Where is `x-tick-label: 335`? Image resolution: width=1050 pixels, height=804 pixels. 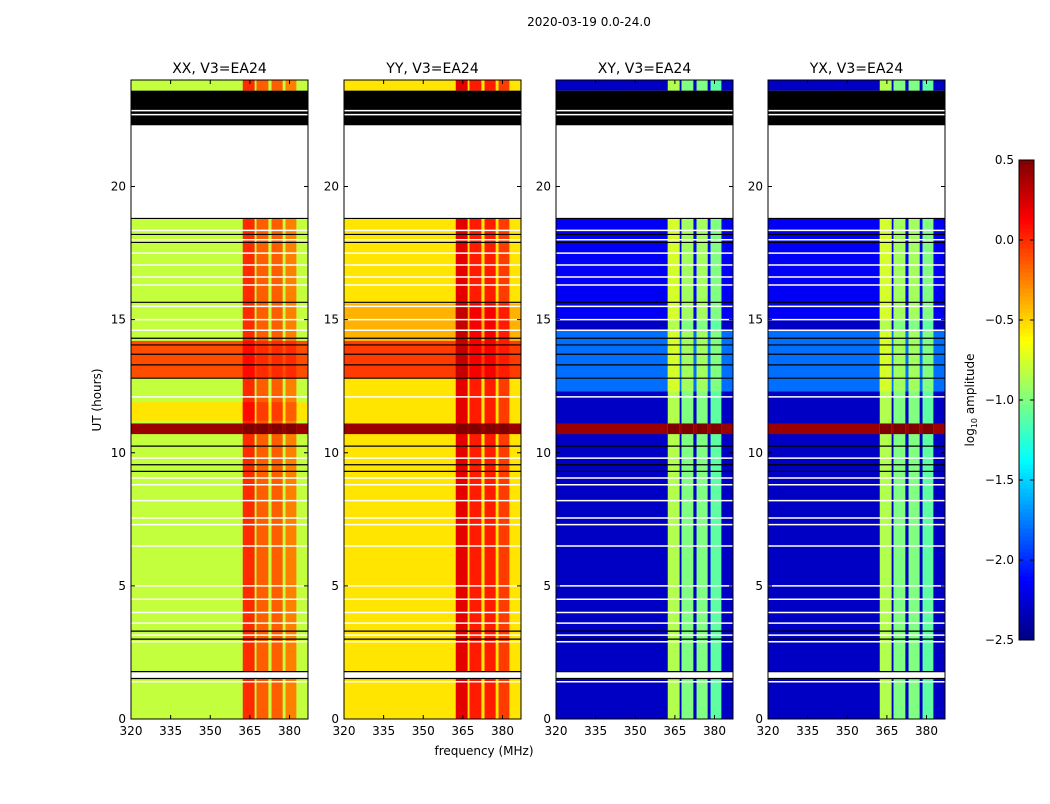
x-tick-label: 335 is located at coordinates (807, 731).